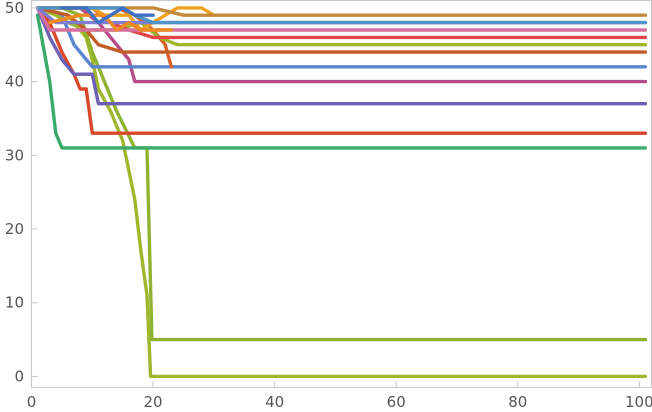 This screenshot has height=412, width=652. Describe the element at coordinates (638, 402) in the screenshot. I see `x-tick-label: 100` at that location.